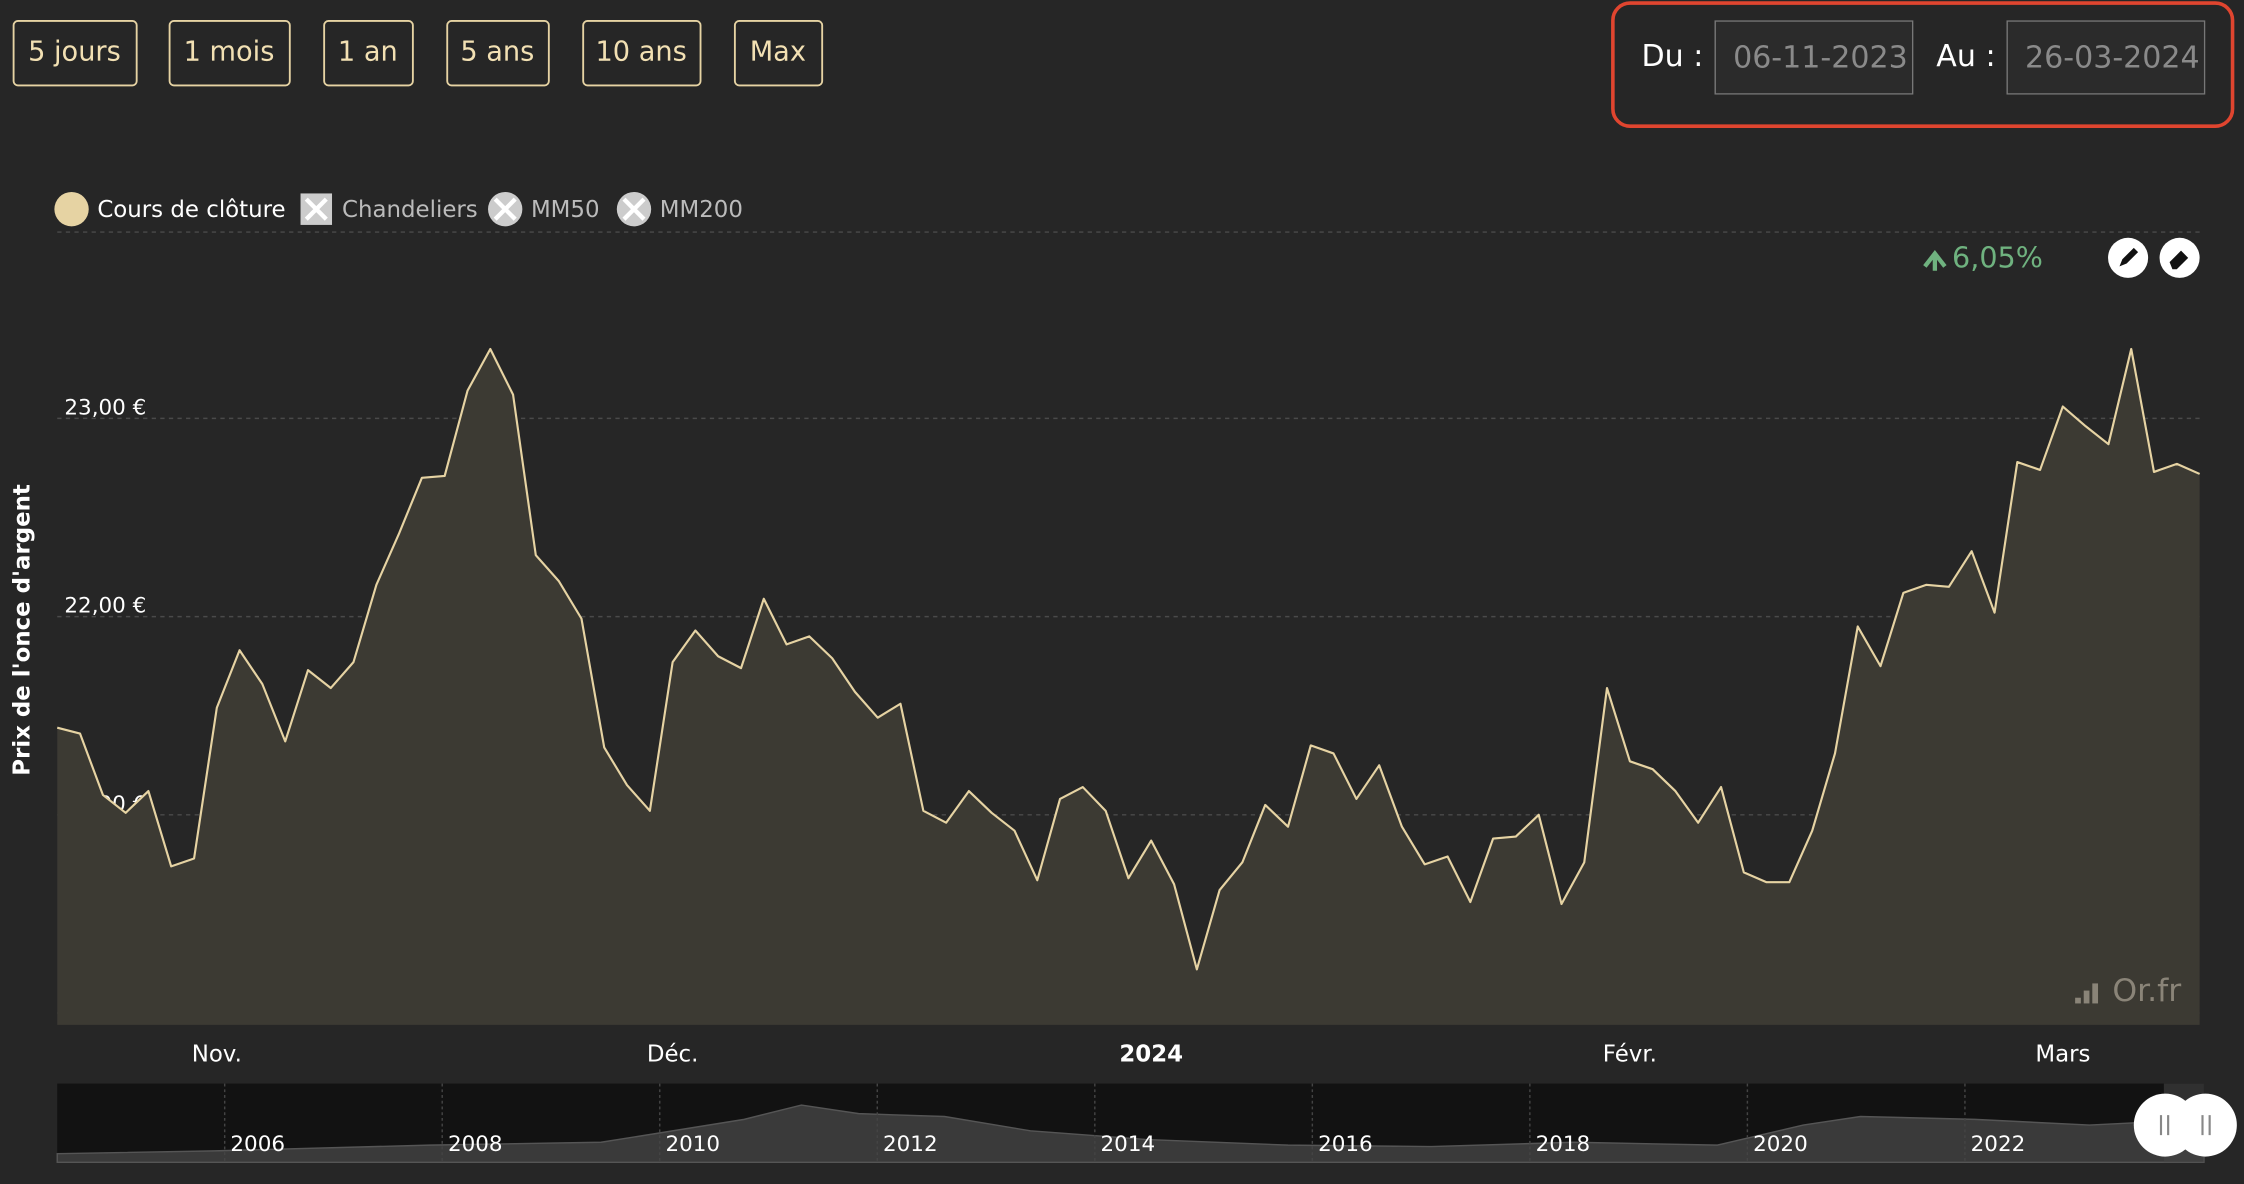 This screenshot has height=1184, width=2244. Describe the element at coordinates (692, 1144) in the screenshot. I see `navigator-label: 2010` at that location.